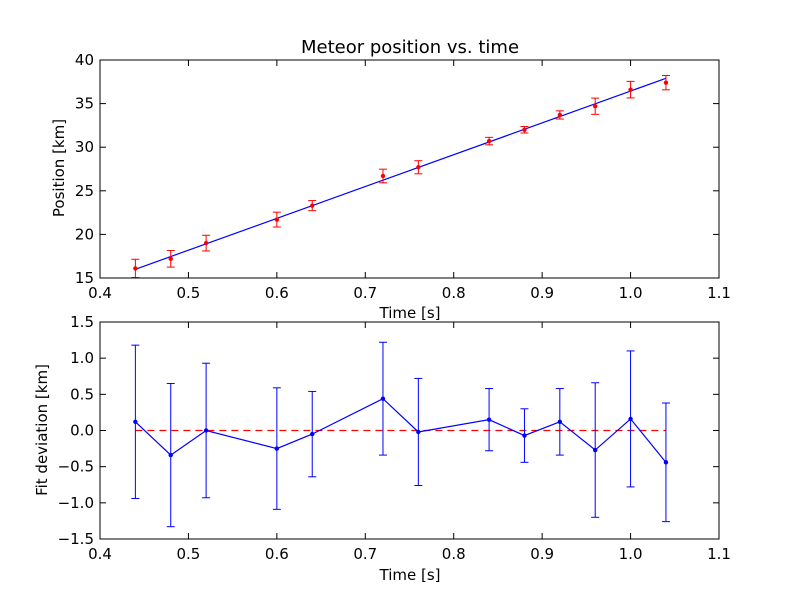 This screenshot has height=600, width=800. Describe the element at coordinates (631, 554) in the screenshot. I see `bottom-x-tick-label: 1.0` at that location.